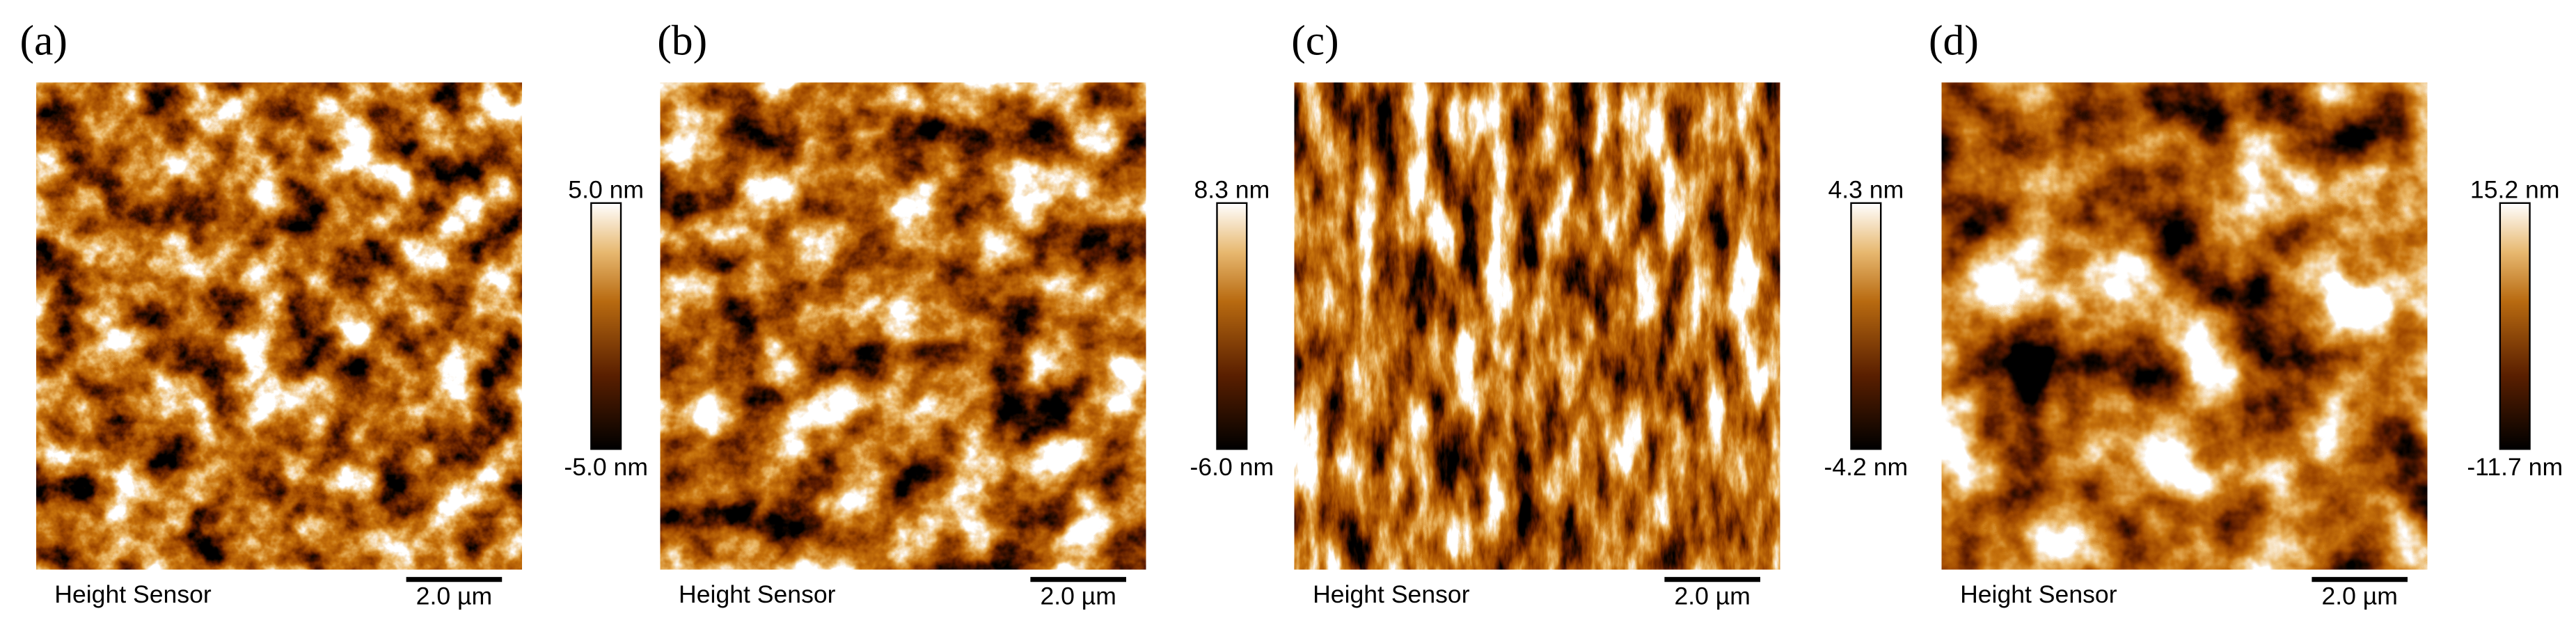 This screenshot has width=2576, height=627. Describe the element at coordinates (682, 40) in the screenshot. I see `panel-label: (b)` at that location.